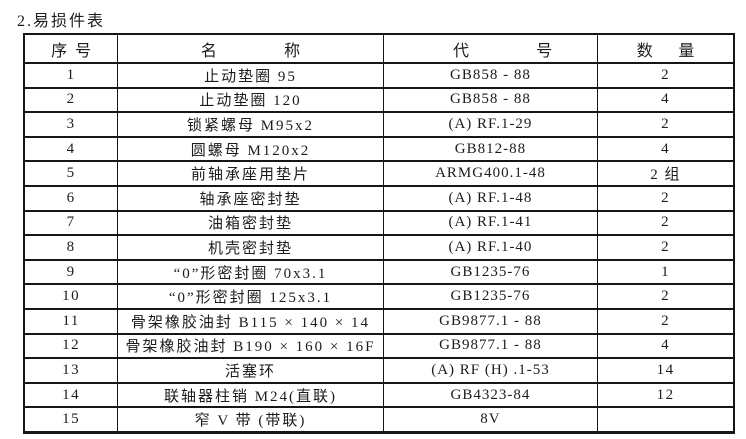 The image size is (746, 439). I want to click on table-row: 15 窄 V 带 (带联) 8V, so click(379, 420).